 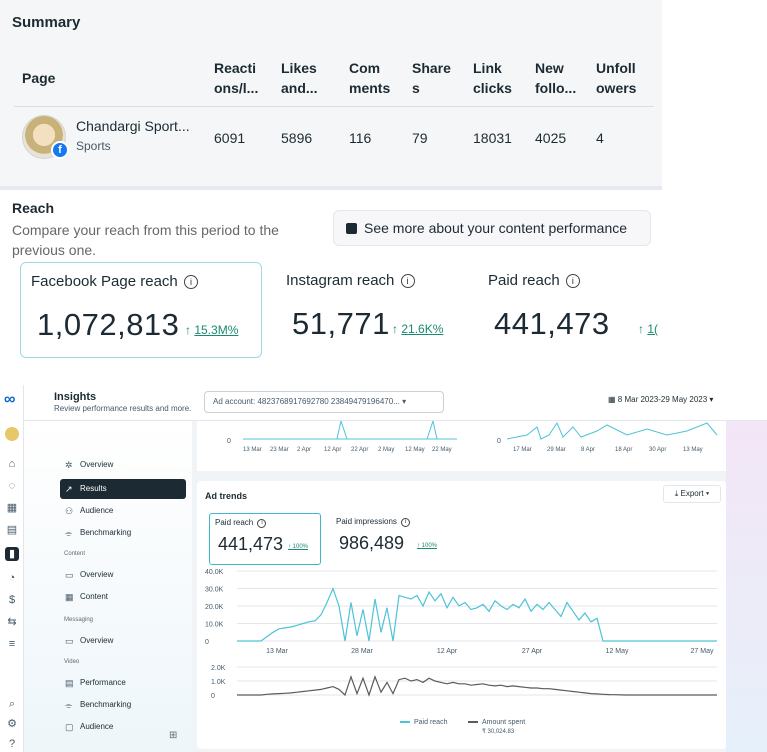 I want to click on meta-logo: ∞, so click(x=10, y=399).